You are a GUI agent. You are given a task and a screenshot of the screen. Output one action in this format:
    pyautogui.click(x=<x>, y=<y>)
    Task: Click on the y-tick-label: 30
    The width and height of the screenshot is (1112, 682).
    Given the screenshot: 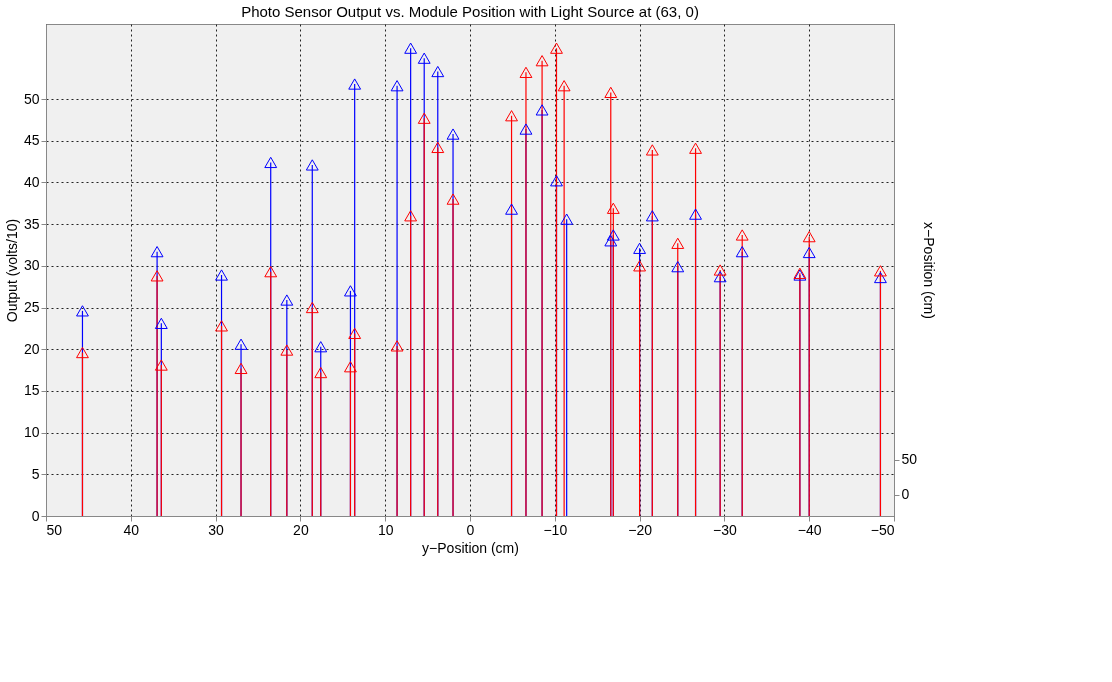 What is the action you would take?
    pyautogui.click(x=31, y=265)
    